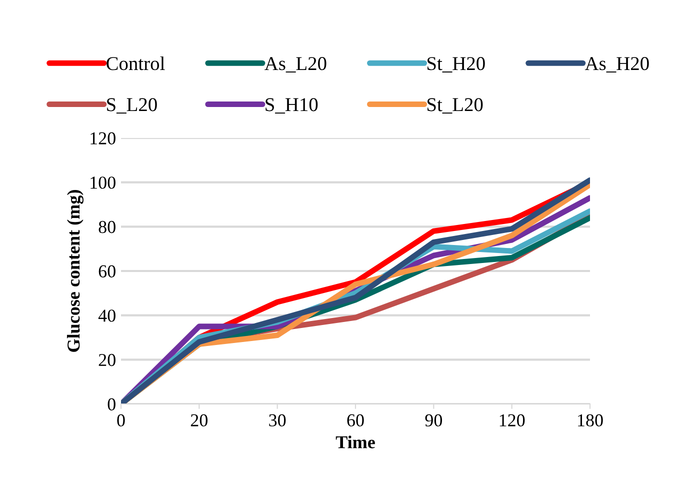  Describe the element at coordinates (355, 420) in the screenshot. I see `x-tick-label: 60` at that location.